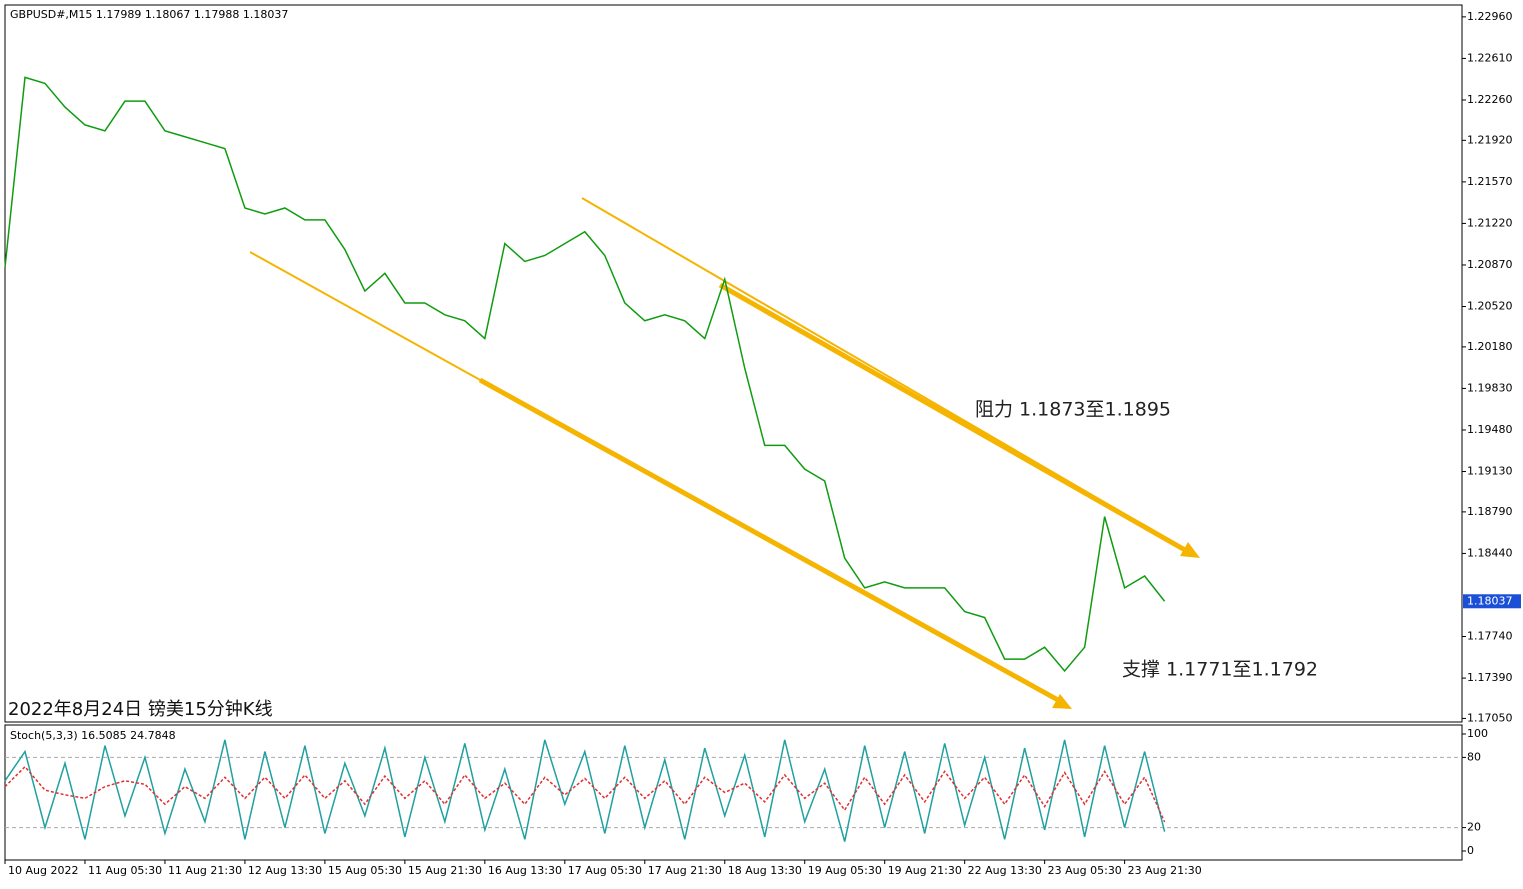 The height and width of the screenshot is (889, 1523). What do you see at coordinates (1474, 827) in the screenshot?
I see `y-tick-label: 20` at bounding box center [1474, 827].